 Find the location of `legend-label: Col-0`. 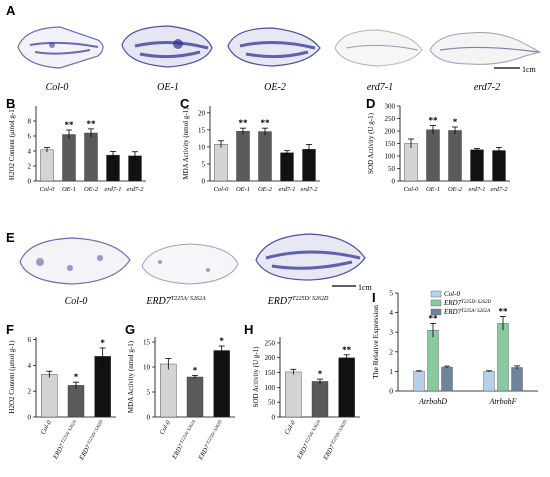

legend-label: Col-0 is located at coordinates (452, 294).